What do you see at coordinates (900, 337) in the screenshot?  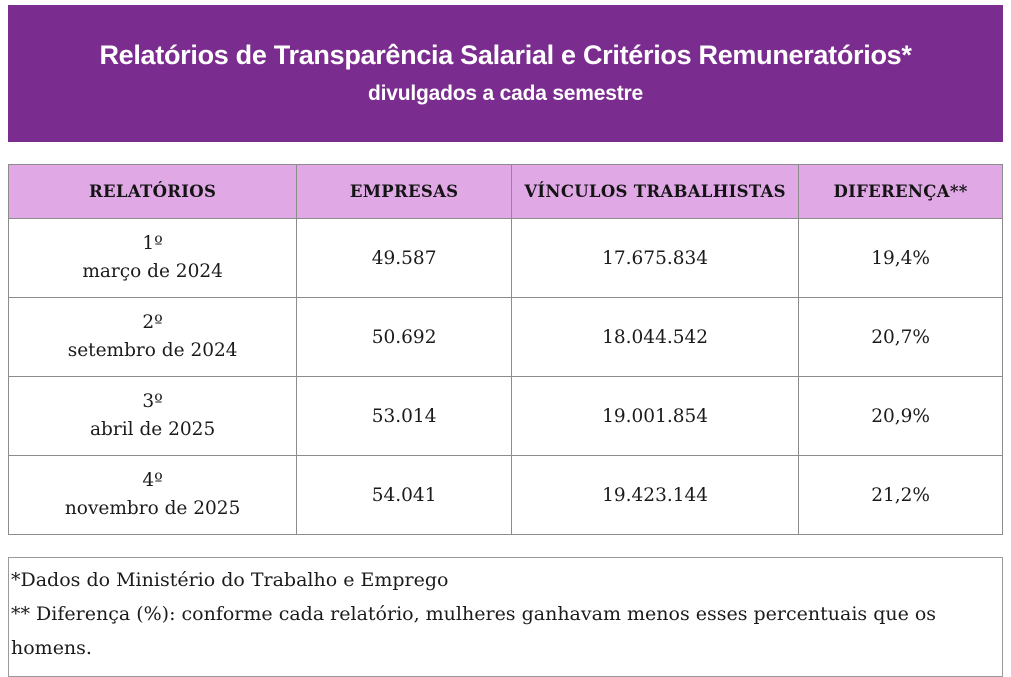 I see `cell-diferenca: 20,7%` at bounding box center [900, 337].